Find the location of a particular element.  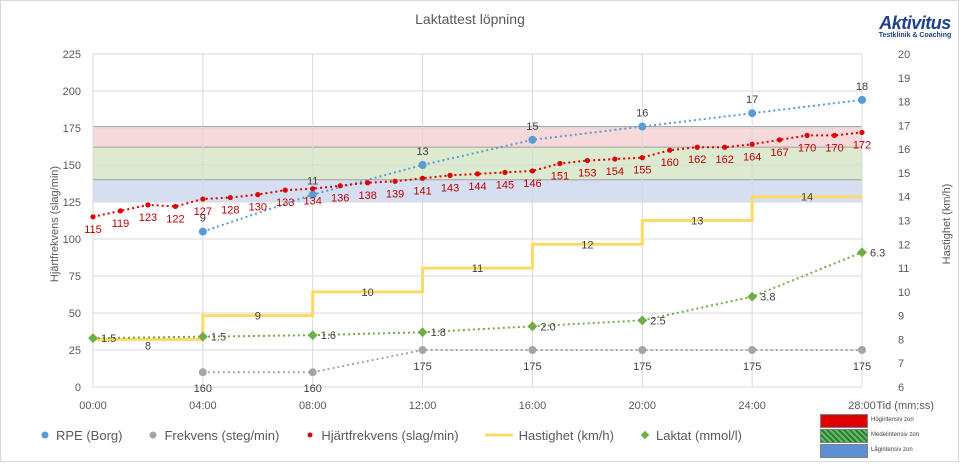

y-left-tick-label: 0 is located at coordinates (78, 388).